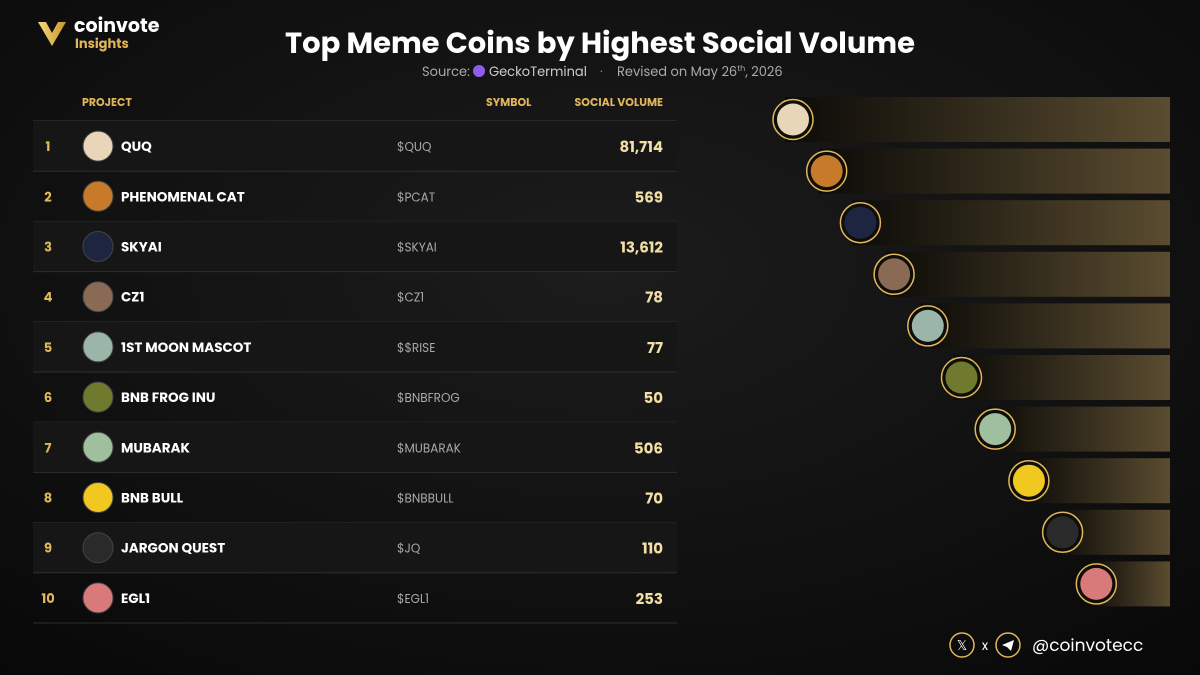 This screenshot has height=675, width=1200. I want to click on revised-sup: th, so click(741, 68).